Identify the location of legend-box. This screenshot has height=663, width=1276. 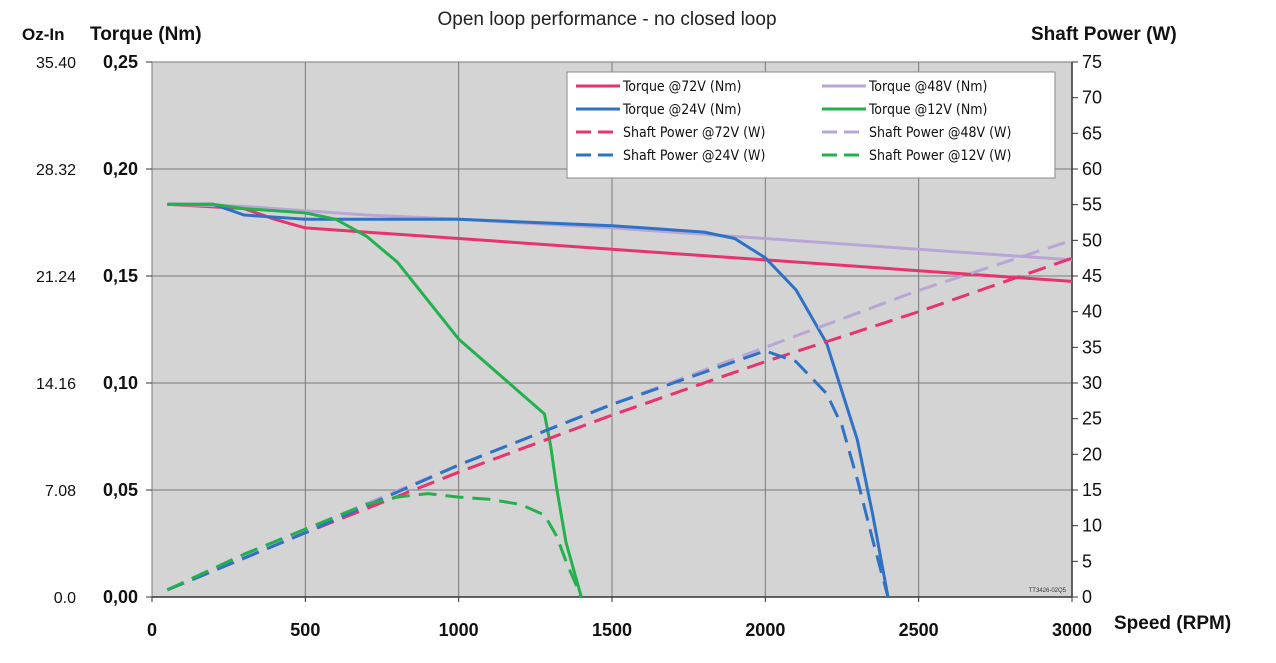
(811, 125).